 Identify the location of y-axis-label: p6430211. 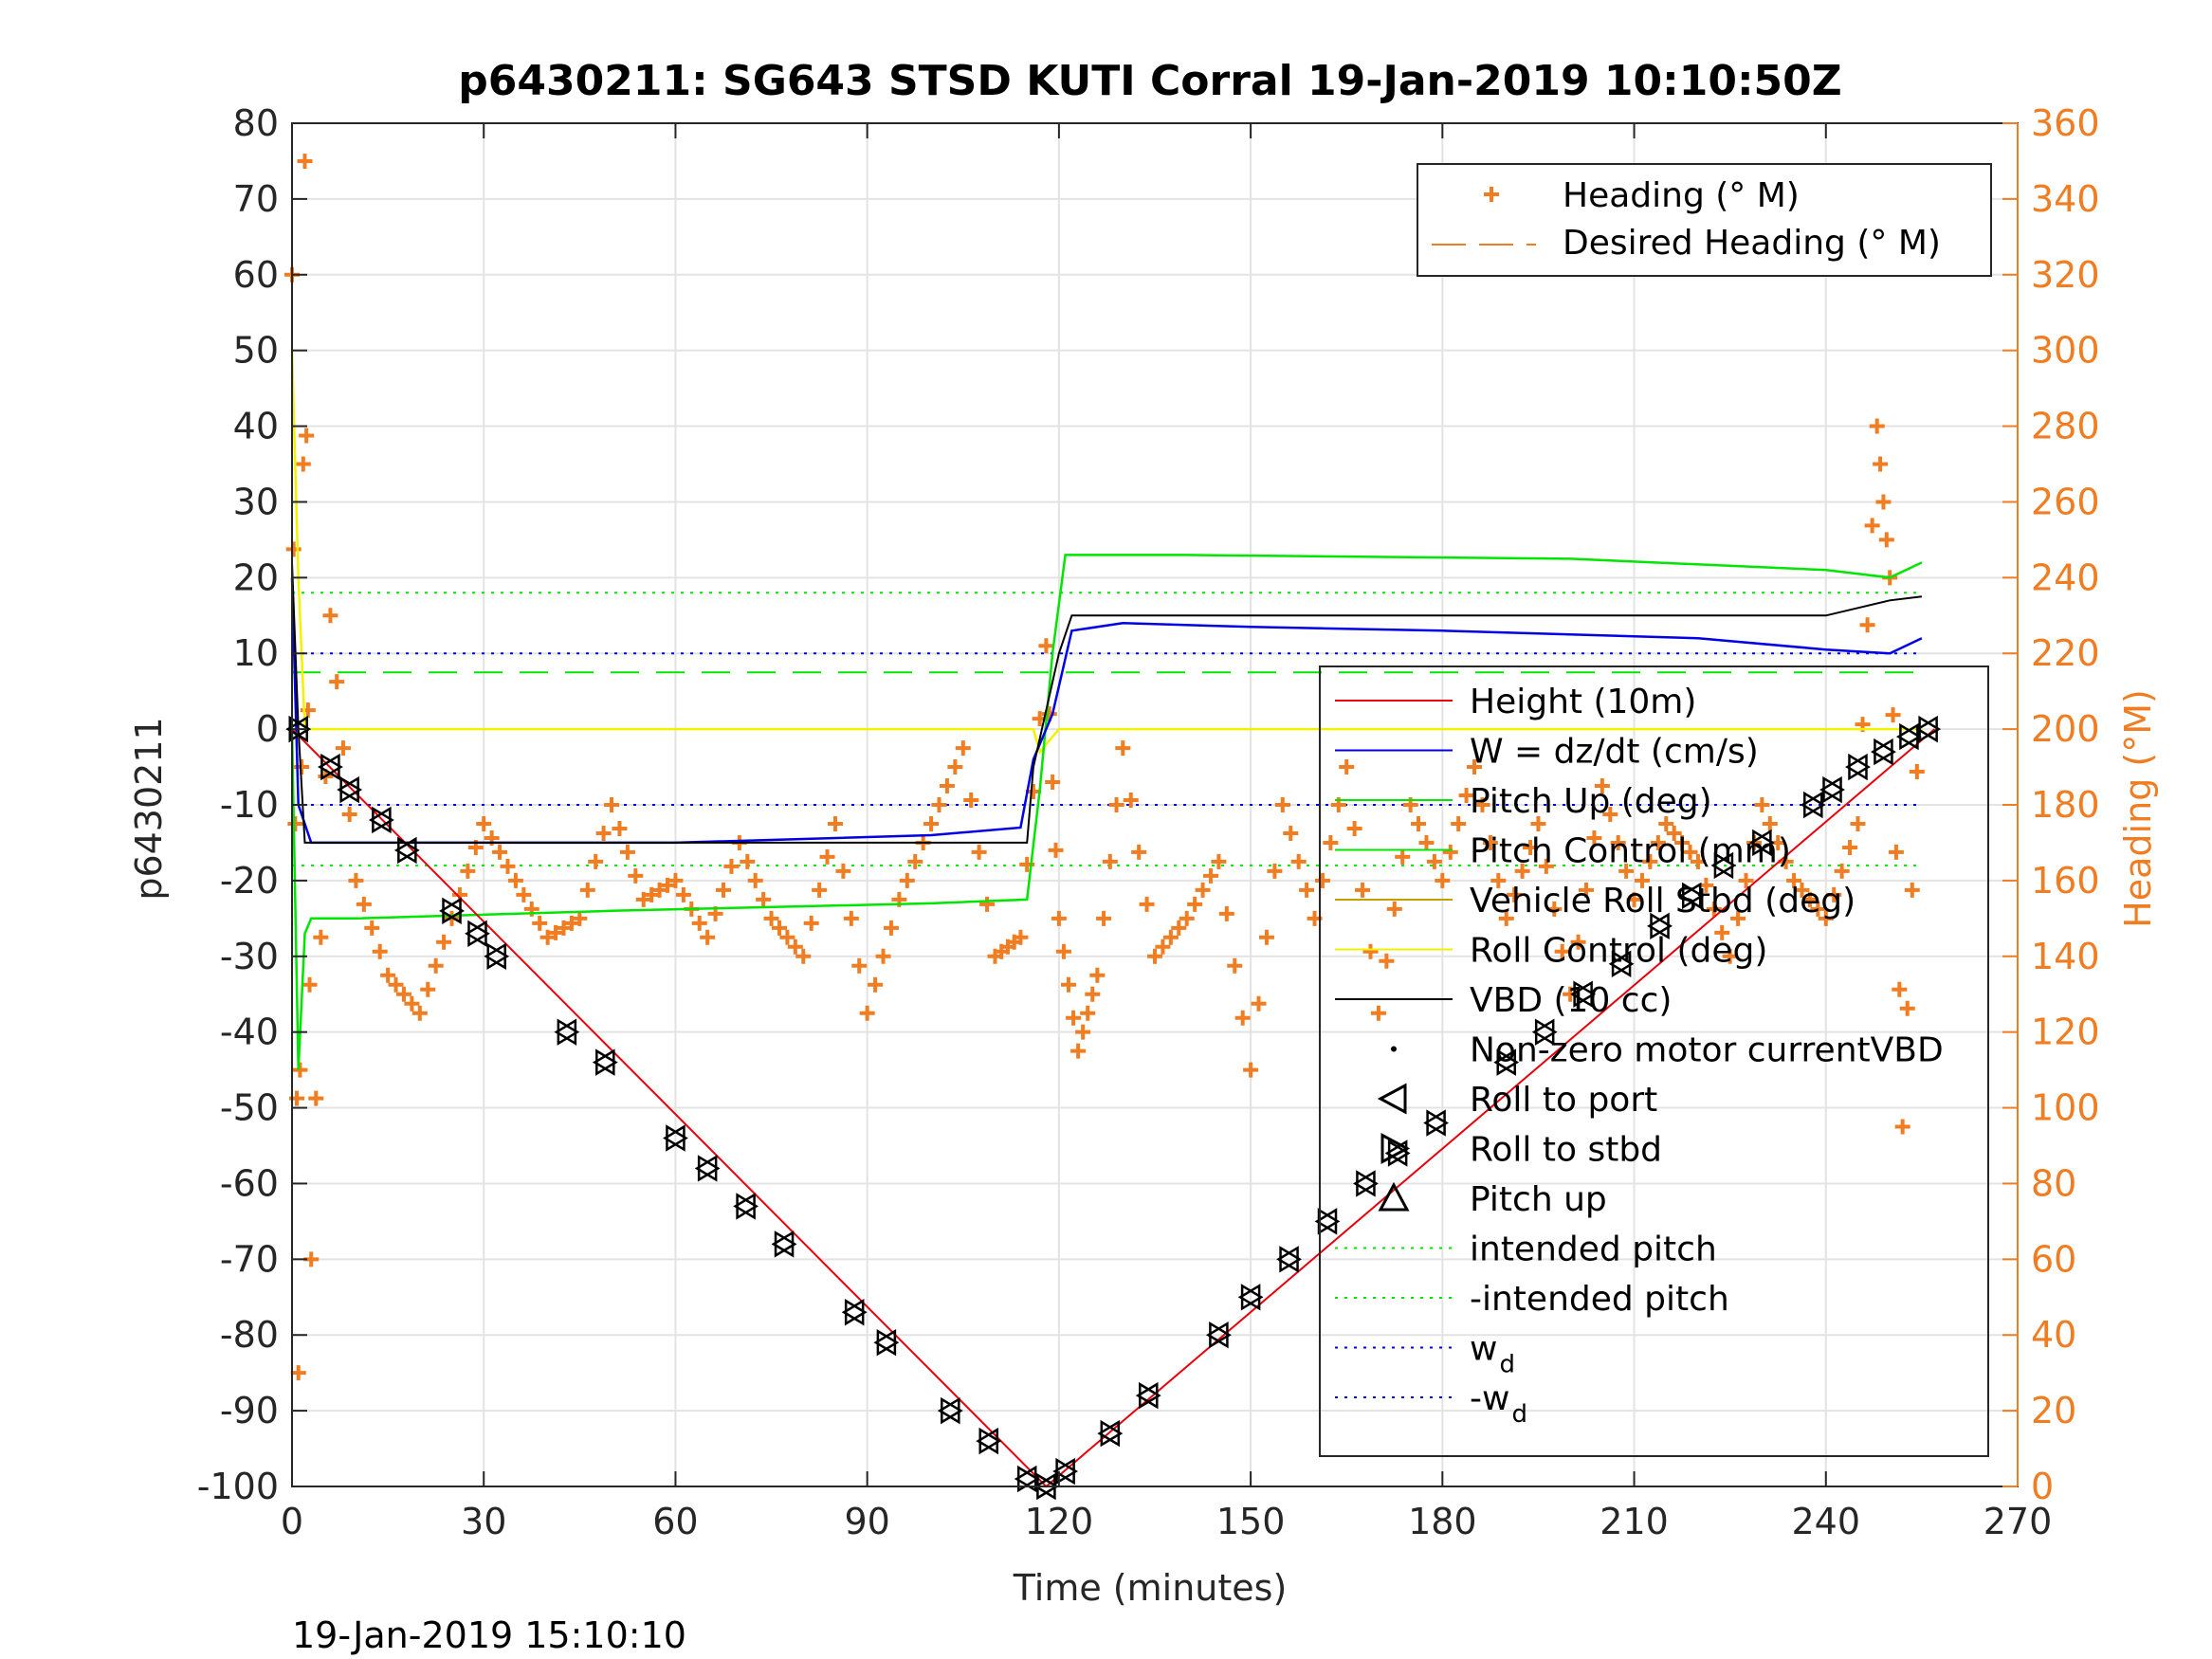
(149, 808).